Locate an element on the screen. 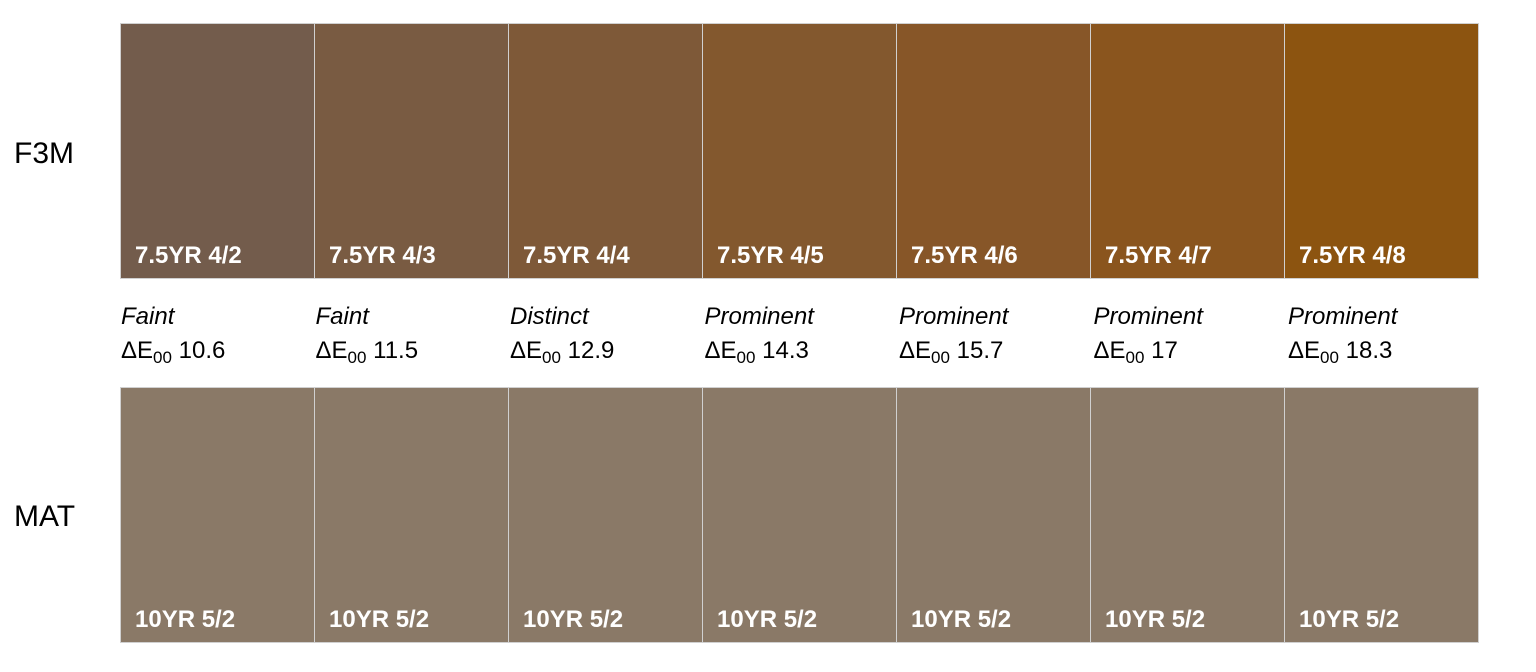 The image size is (1536, 672). color-swatch: 7.5YR 4/2 is located at coordinates (217, 151).